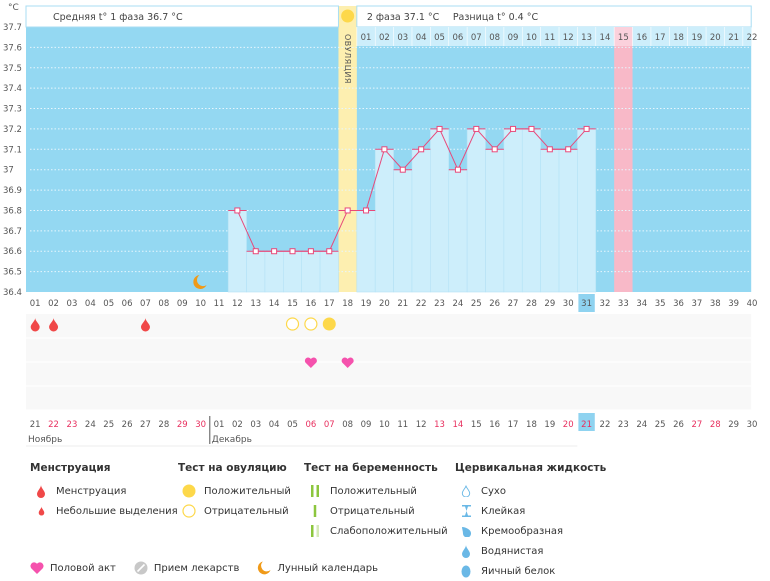 The image size is (770, 581). Describe the element at coordinates (513, 38) in the screenshot. I see `luteal-day-label: 09` at that location.